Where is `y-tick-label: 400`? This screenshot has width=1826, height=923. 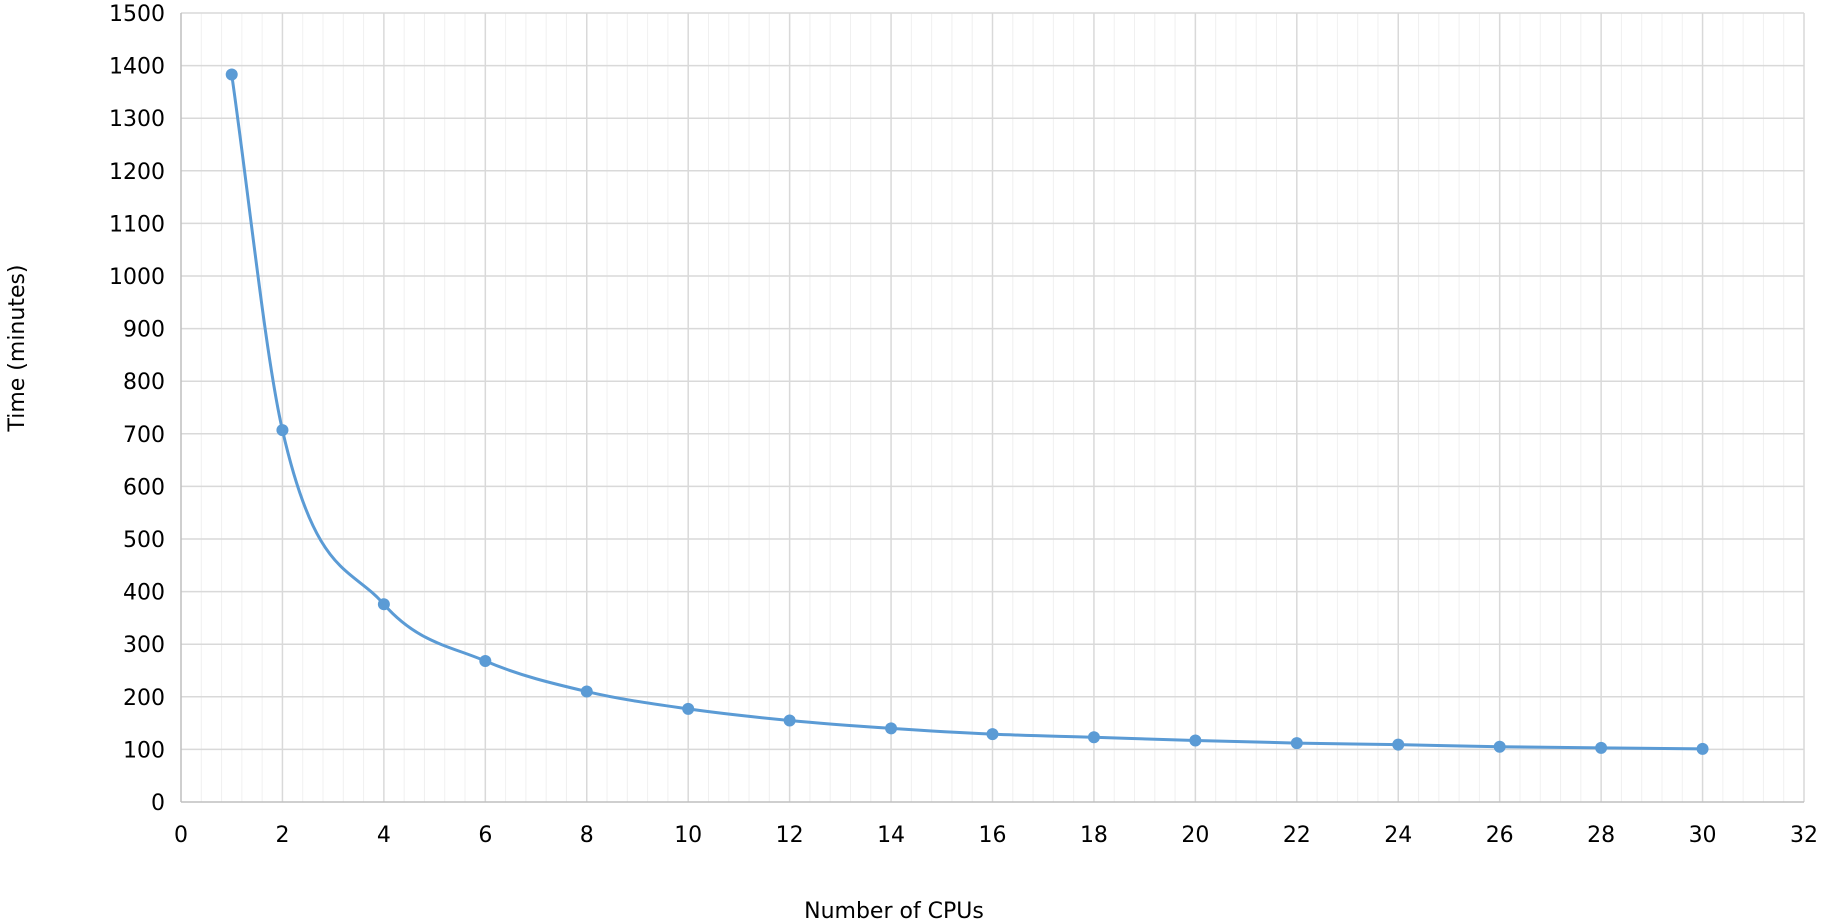 y-tick-label: 400 is located at coordinates (144, 593).